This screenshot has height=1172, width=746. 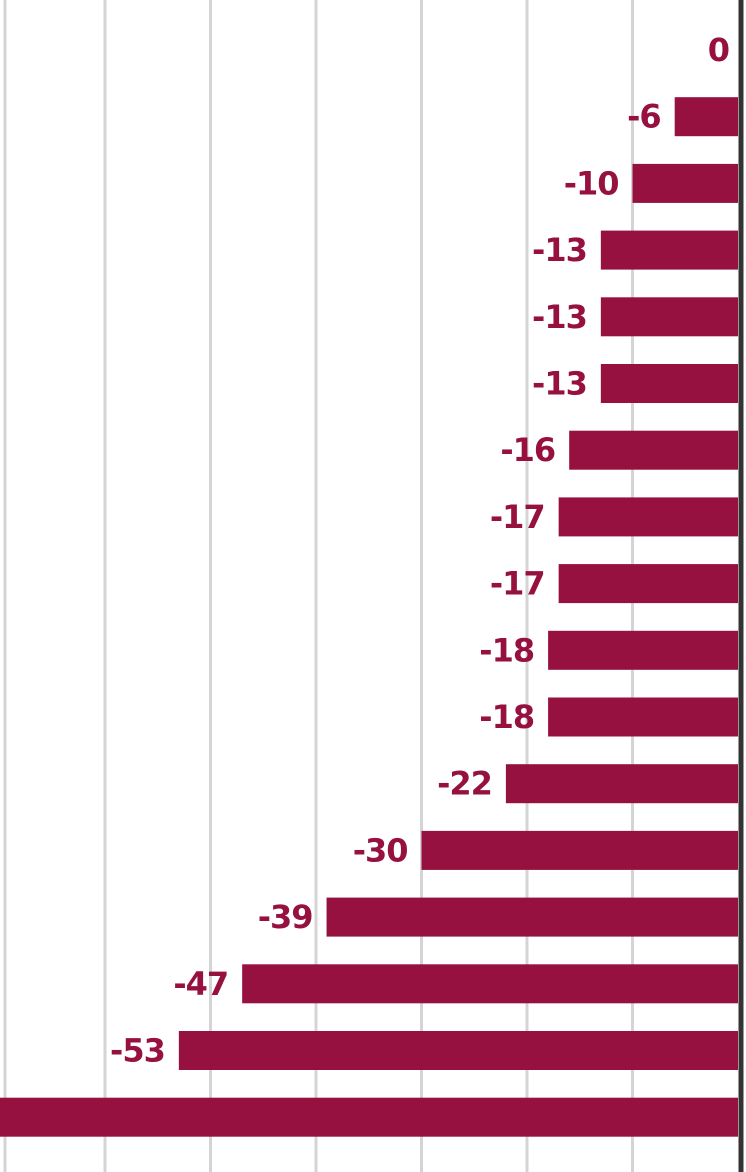 I want to click on bar-value-label: -6, so click(x=644, y=117).